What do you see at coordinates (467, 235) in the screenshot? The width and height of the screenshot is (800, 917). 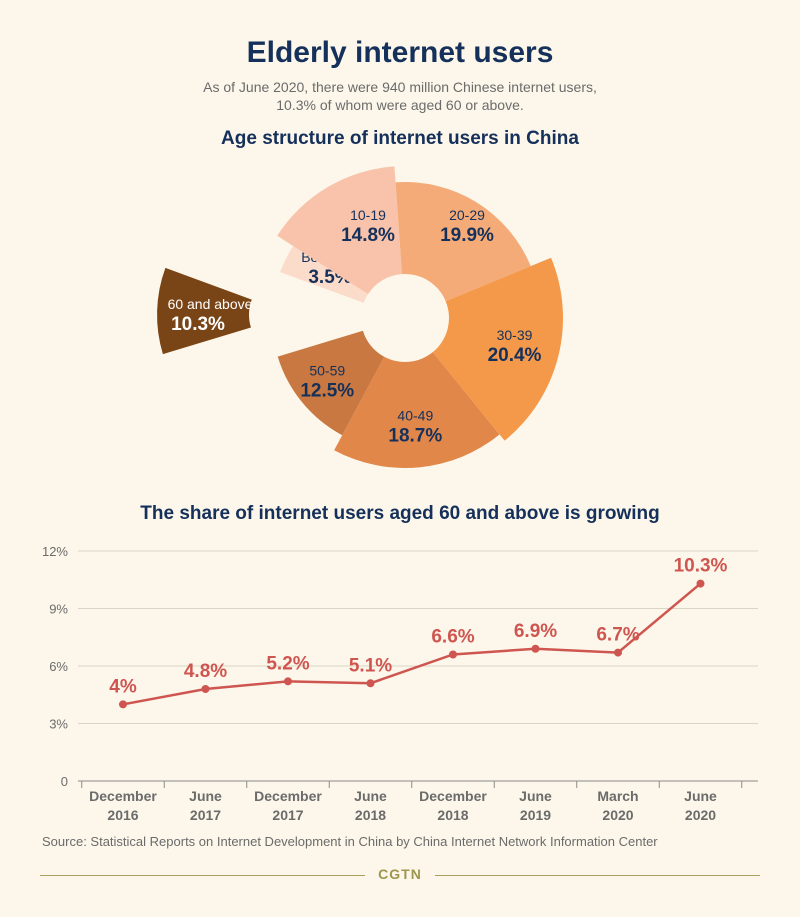 I see `pie-value-20-29: 19.9%` at bounding box center [467, 235].